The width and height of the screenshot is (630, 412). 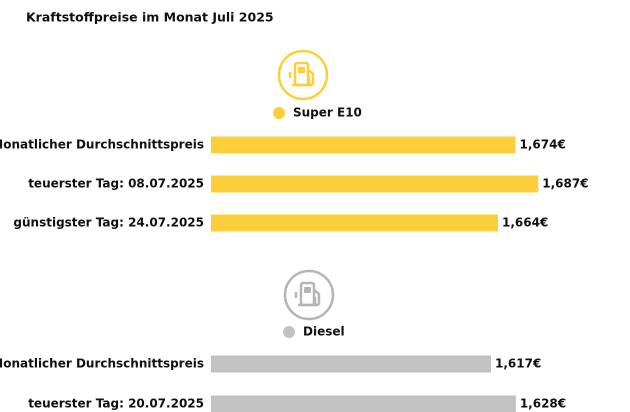 What do you see at coordinates (324, 332) in the screenshot?
I see `legend-label: Diesel` at bounding box center [324, 332].